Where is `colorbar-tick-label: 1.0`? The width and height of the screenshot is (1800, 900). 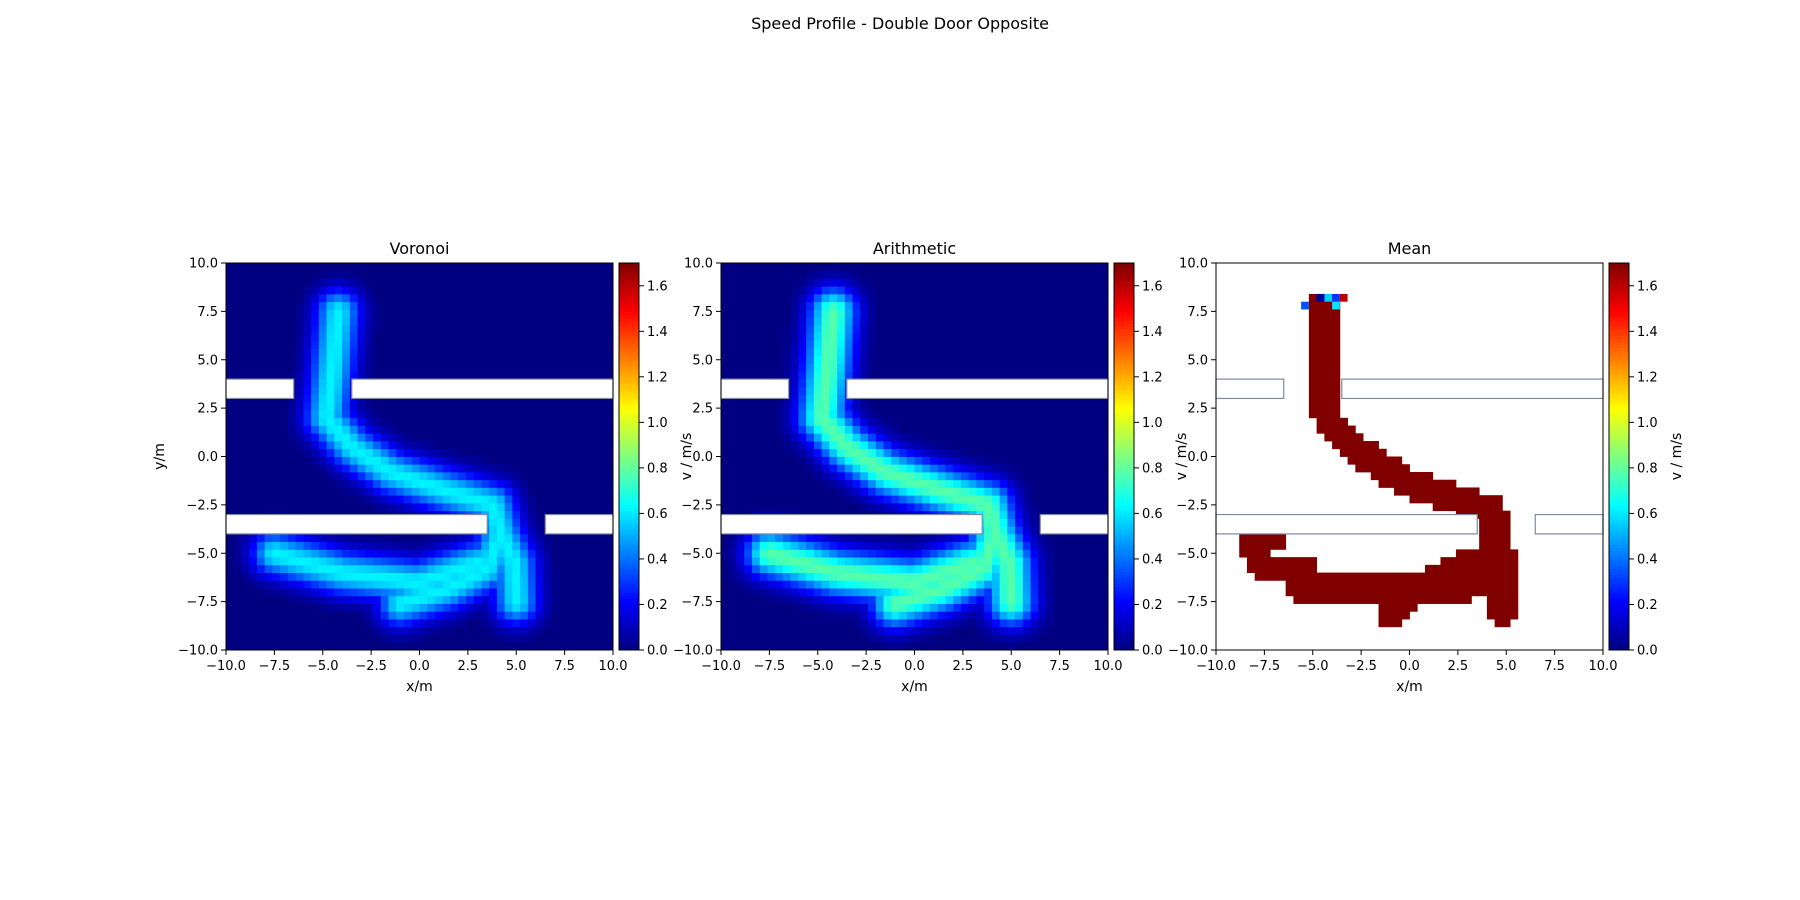 colorbar-tick-label: 1.0 is located at coordinates (1152, 423).